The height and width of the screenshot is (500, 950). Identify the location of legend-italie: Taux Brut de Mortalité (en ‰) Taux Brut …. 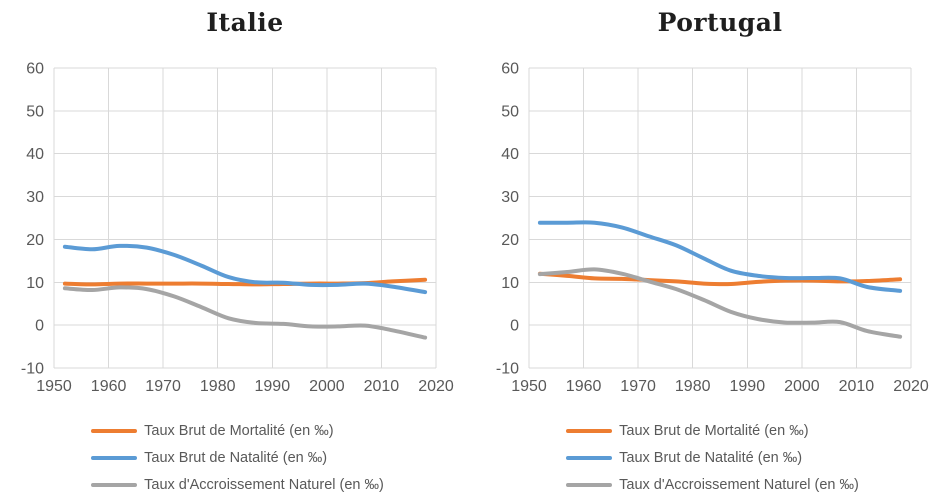
(237, 457).